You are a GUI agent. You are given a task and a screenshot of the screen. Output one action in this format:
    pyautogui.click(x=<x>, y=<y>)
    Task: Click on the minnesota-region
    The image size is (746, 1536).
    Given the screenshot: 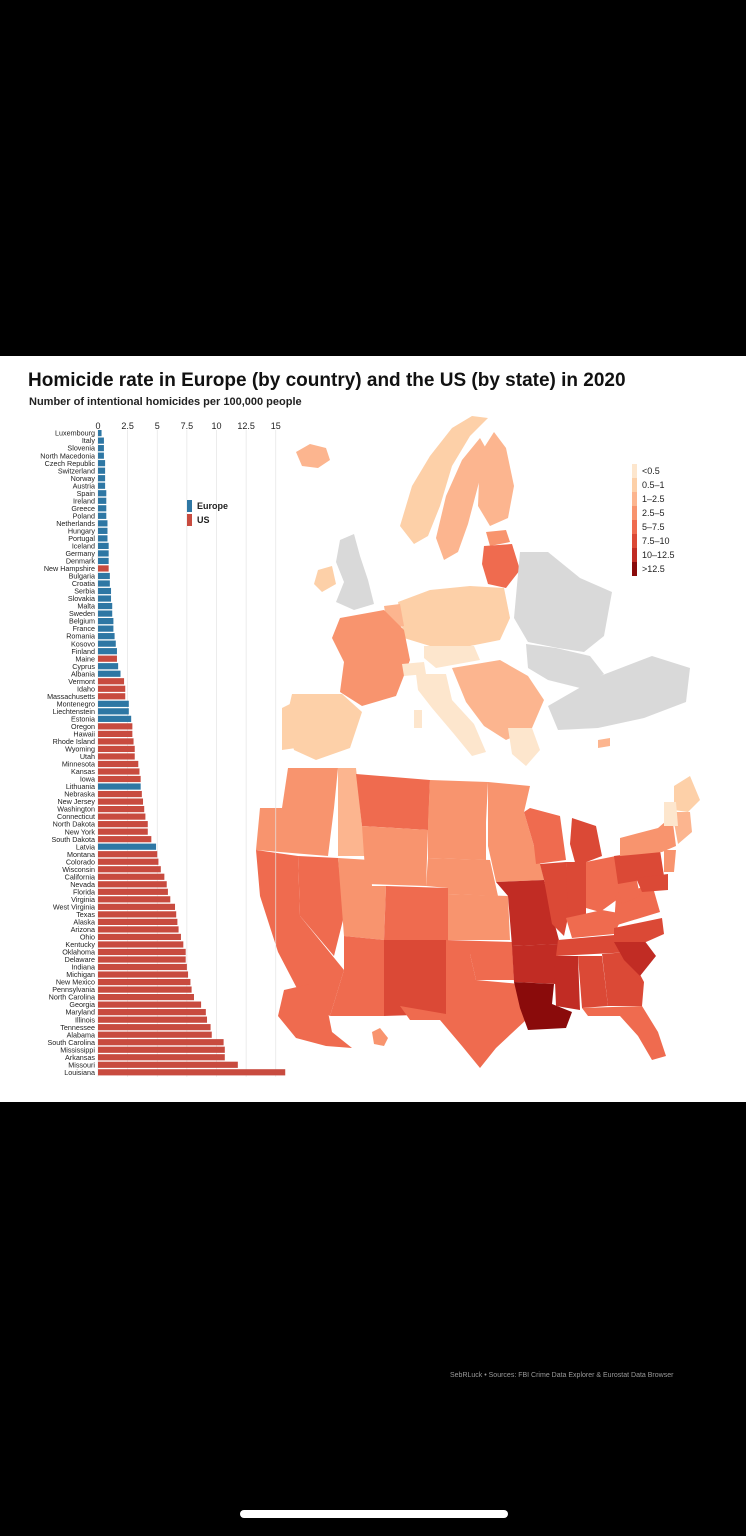 What is the action you would take?
    pyautogui.click(x=511, y=814)
    